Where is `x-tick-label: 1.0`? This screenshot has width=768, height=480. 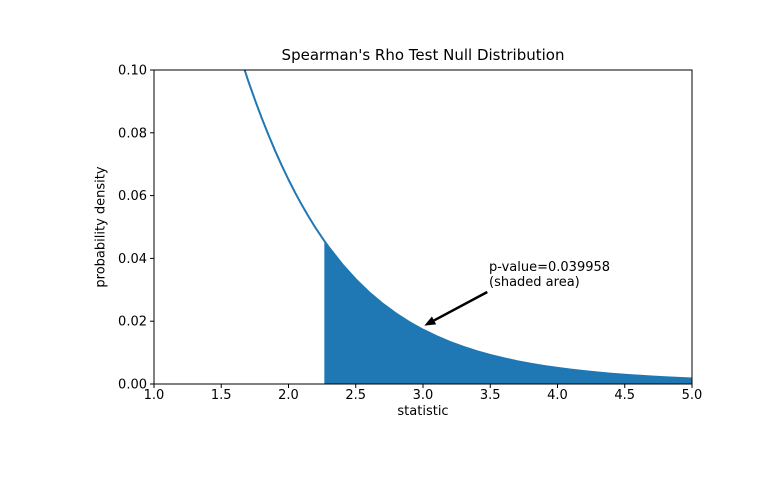
x-tick-label: 1.0 is located at coordinates (154, 395).